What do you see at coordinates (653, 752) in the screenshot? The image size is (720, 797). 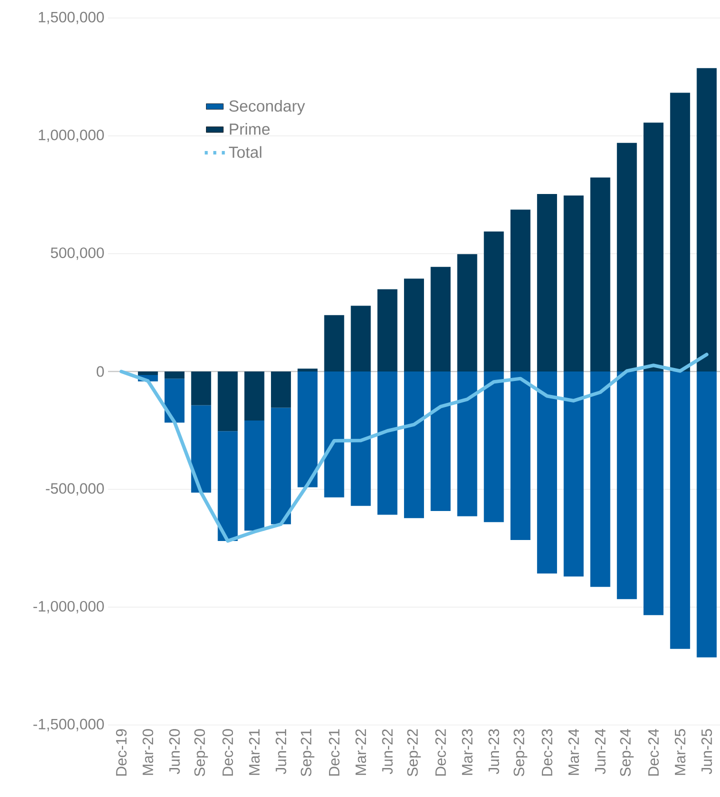 I see `x-tick-label: Dec-24` at bounding box center [653, 752].